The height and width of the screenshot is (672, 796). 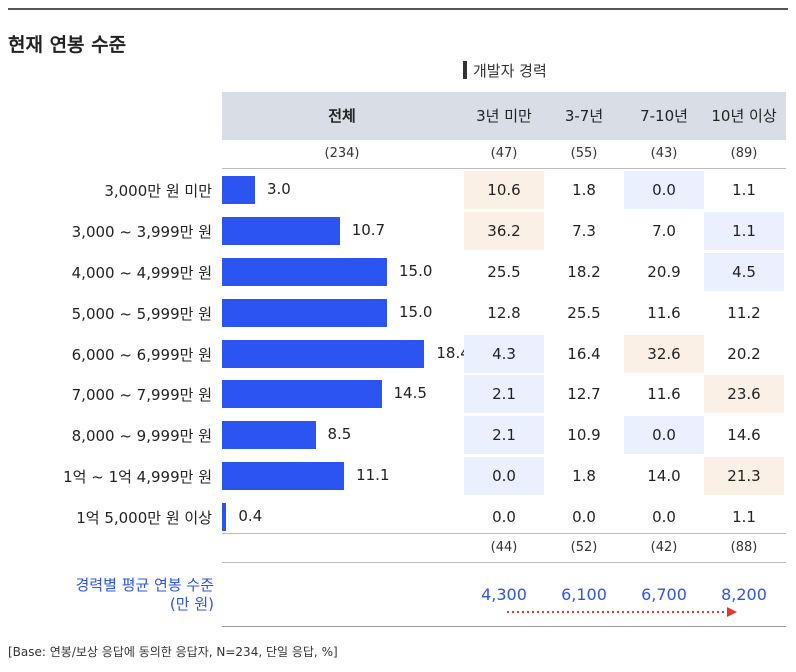 I want to click on bar-value-label: 14.5, so click(x=410, y=393).